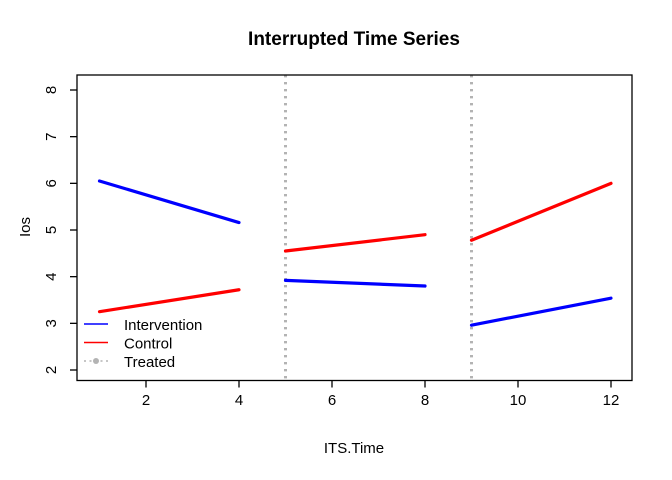  I want to click on y-axis-label: Ios, so click(25, 227).